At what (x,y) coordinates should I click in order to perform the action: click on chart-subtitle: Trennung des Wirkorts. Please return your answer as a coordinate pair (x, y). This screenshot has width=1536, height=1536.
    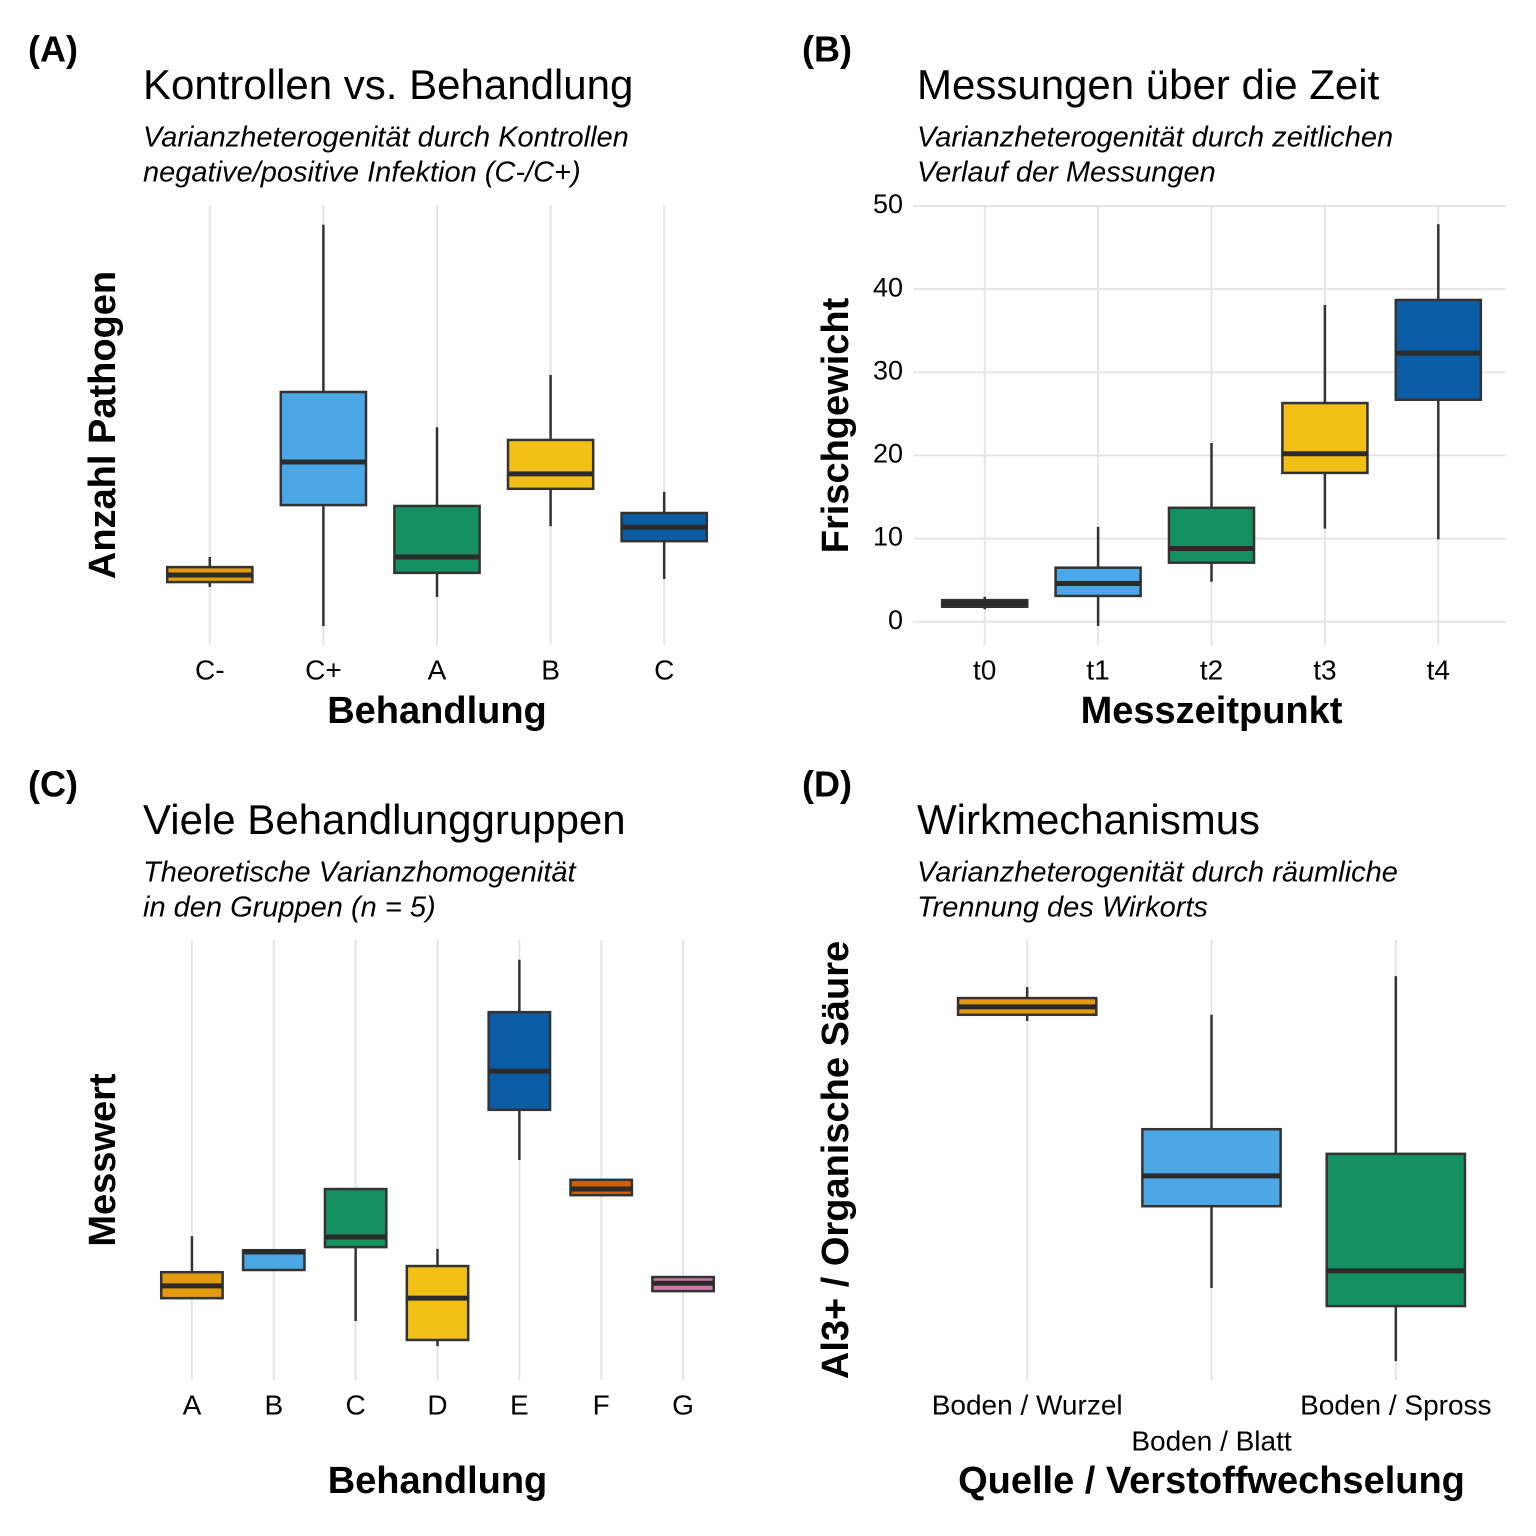
    Looking at the image, I should click on (1062, 908).